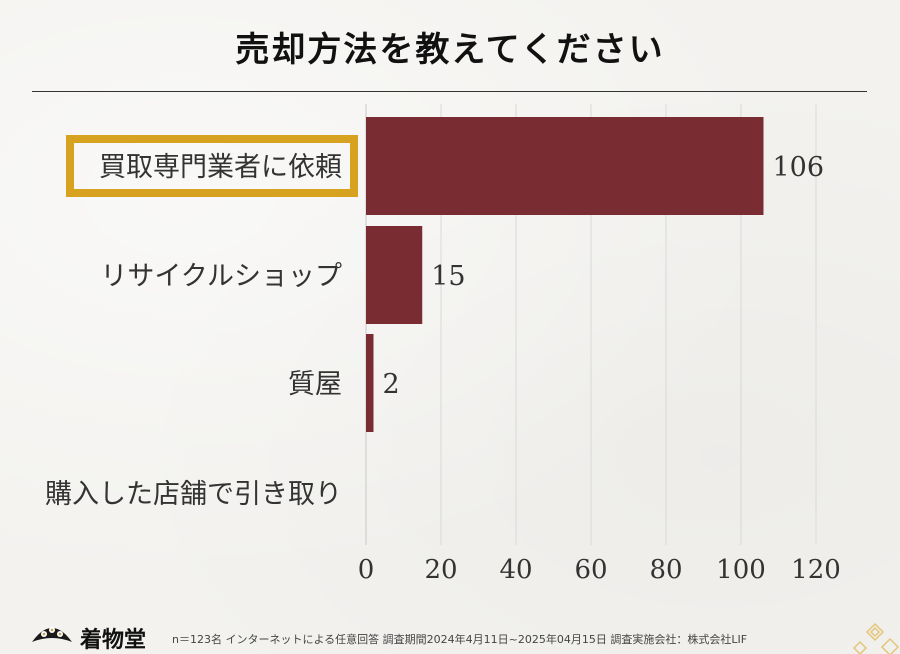 The height and width of the screenshot is (654, 900). Describe the element at coordinates (741, 570) in the screenshot. I see `x-tick-label: 100` at that location.